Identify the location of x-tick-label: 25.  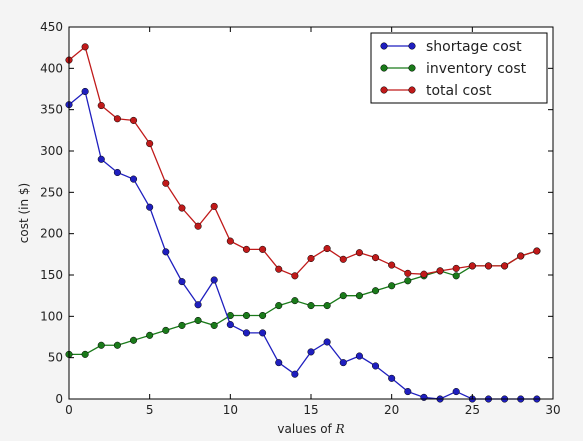
(472, 410).